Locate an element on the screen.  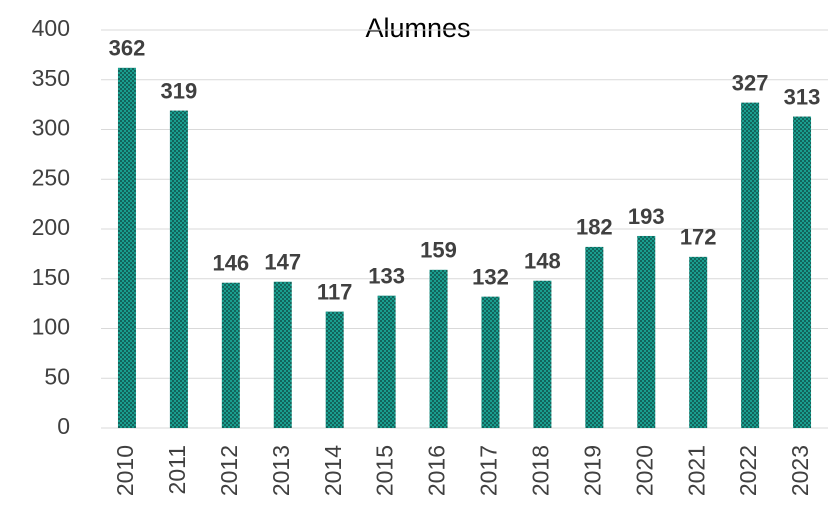
x-tick-label: 2019 is located at coordinates (592, 470).